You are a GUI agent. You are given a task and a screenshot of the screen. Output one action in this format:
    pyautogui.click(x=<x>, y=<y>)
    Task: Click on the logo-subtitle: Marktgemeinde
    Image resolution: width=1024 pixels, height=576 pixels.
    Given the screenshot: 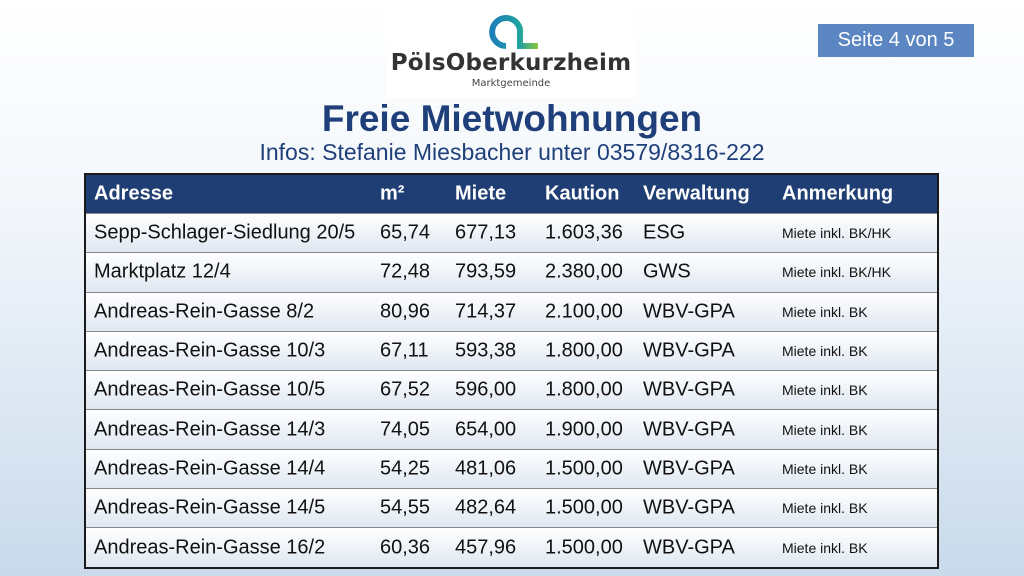 What is the action you would take?
    pyautogui.click(x=511, y=83)
    